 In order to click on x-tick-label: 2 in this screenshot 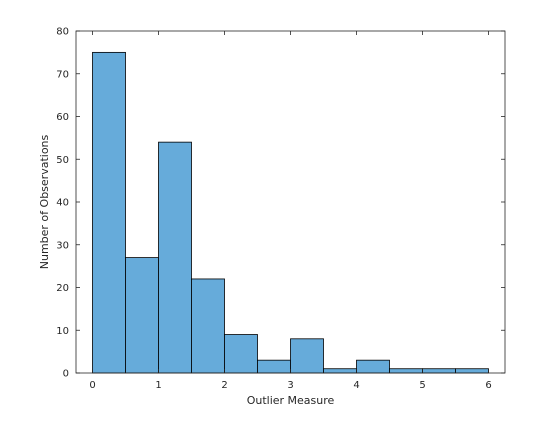, I will do `click(224, 385)`.